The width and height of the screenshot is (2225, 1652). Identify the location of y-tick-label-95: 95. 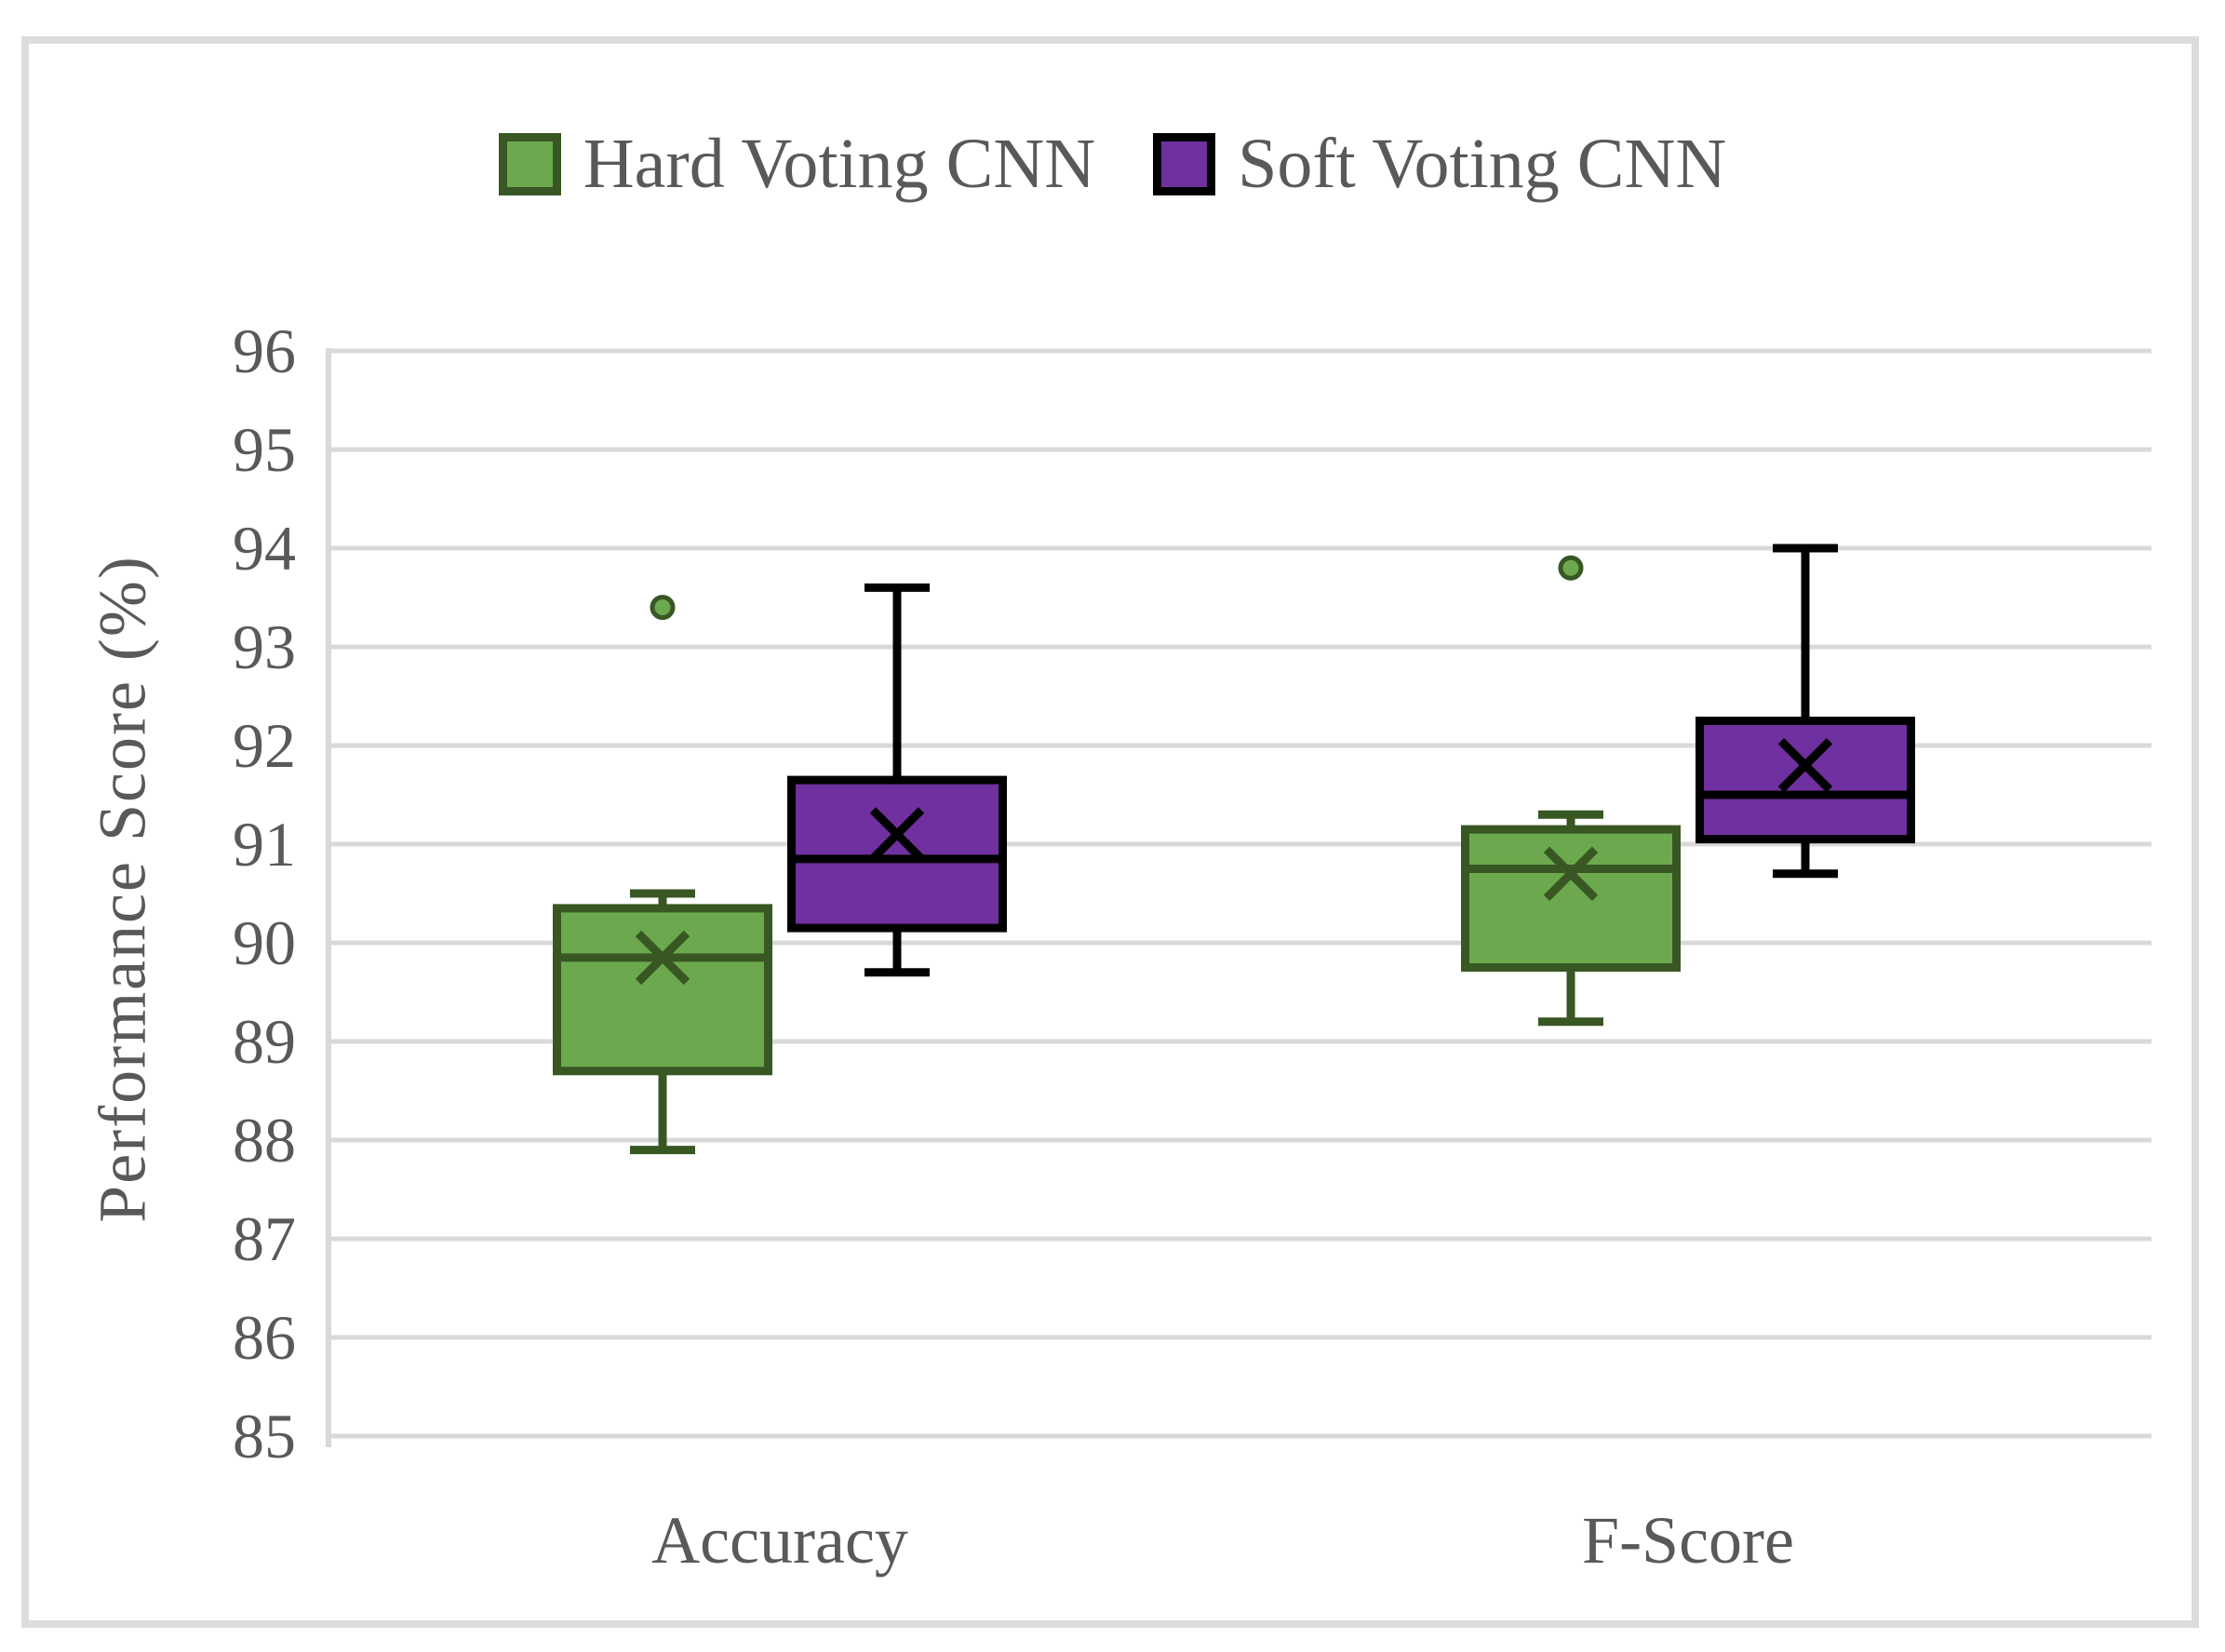
(264, 449).